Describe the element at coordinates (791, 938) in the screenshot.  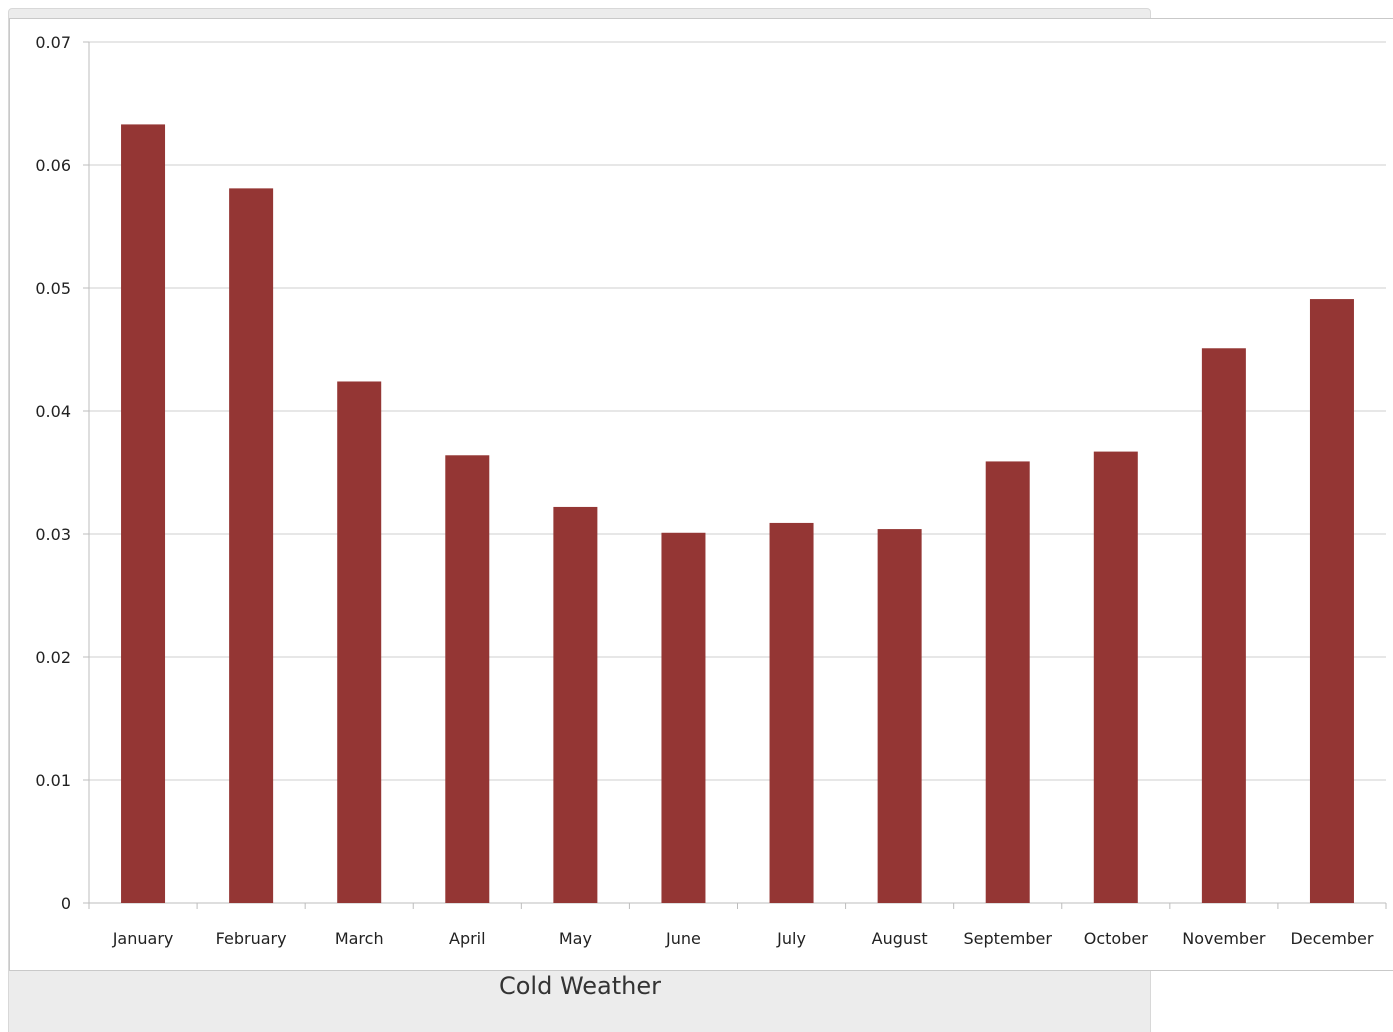
I see `x-tick-label: July` at that location.